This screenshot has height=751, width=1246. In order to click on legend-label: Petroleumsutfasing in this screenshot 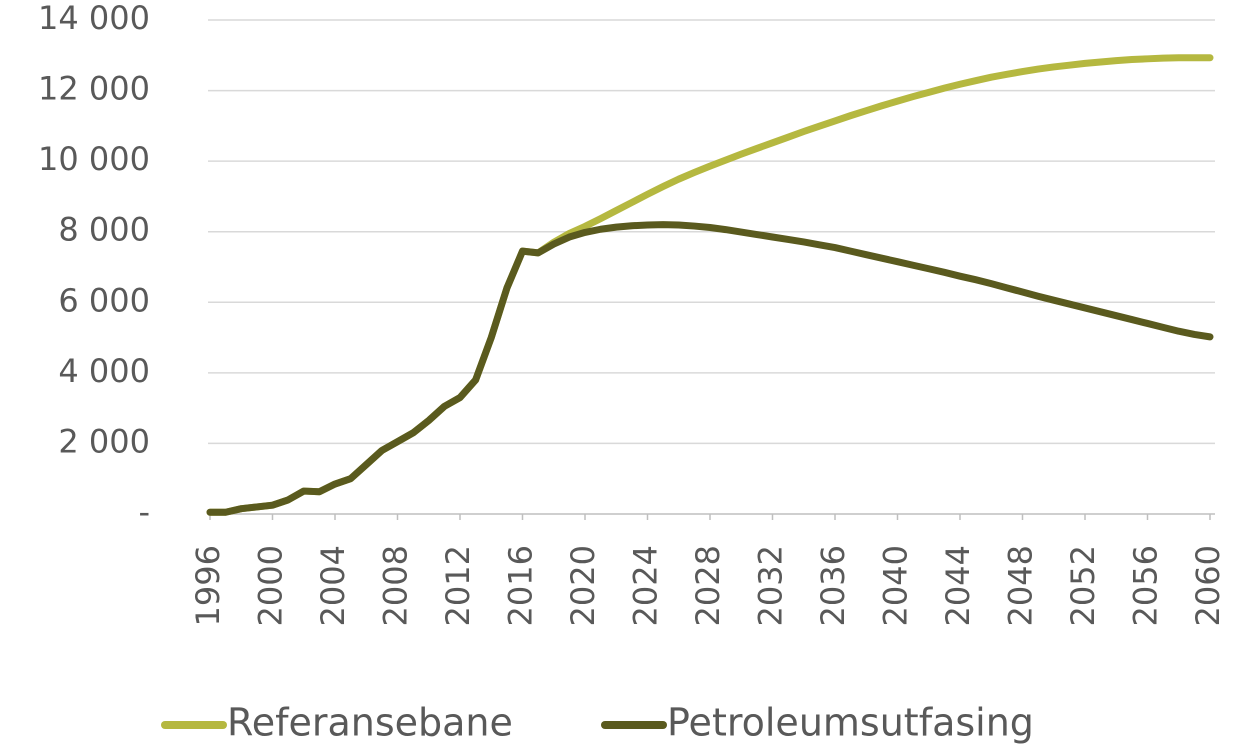, I will do `click(850, 723)`.